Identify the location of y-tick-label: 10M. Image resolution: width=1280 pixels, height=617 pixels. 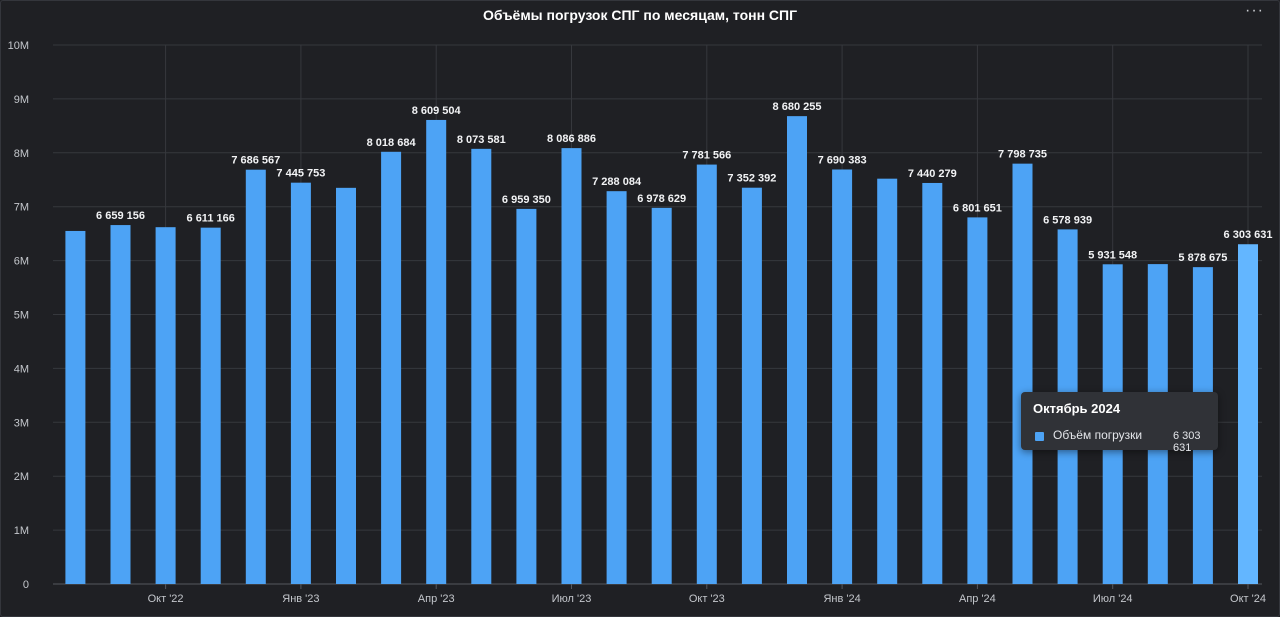
(18, 46).